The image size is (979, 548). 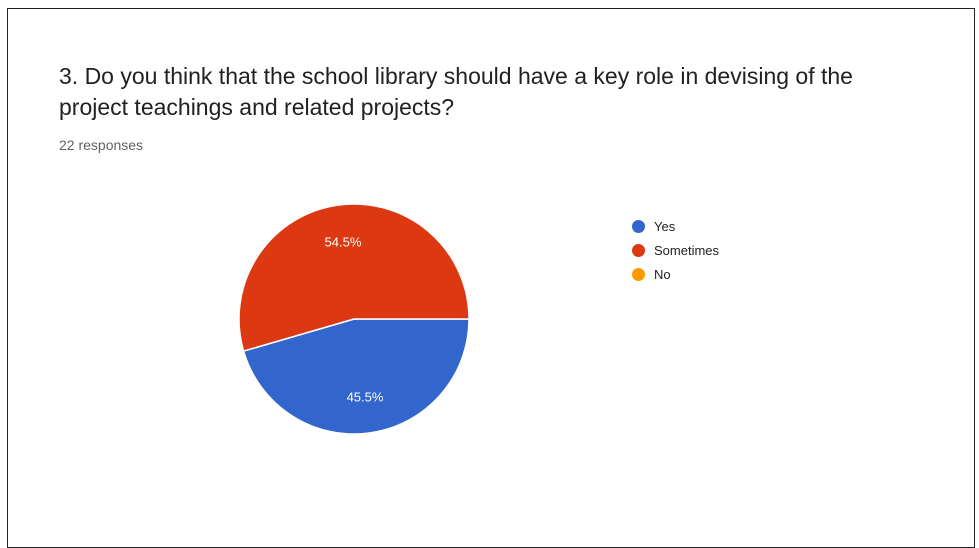 What do you see at coordinates (638, 274) in the screenshot?
I see `legend-swatch-no` at bounding box center [638, 274].